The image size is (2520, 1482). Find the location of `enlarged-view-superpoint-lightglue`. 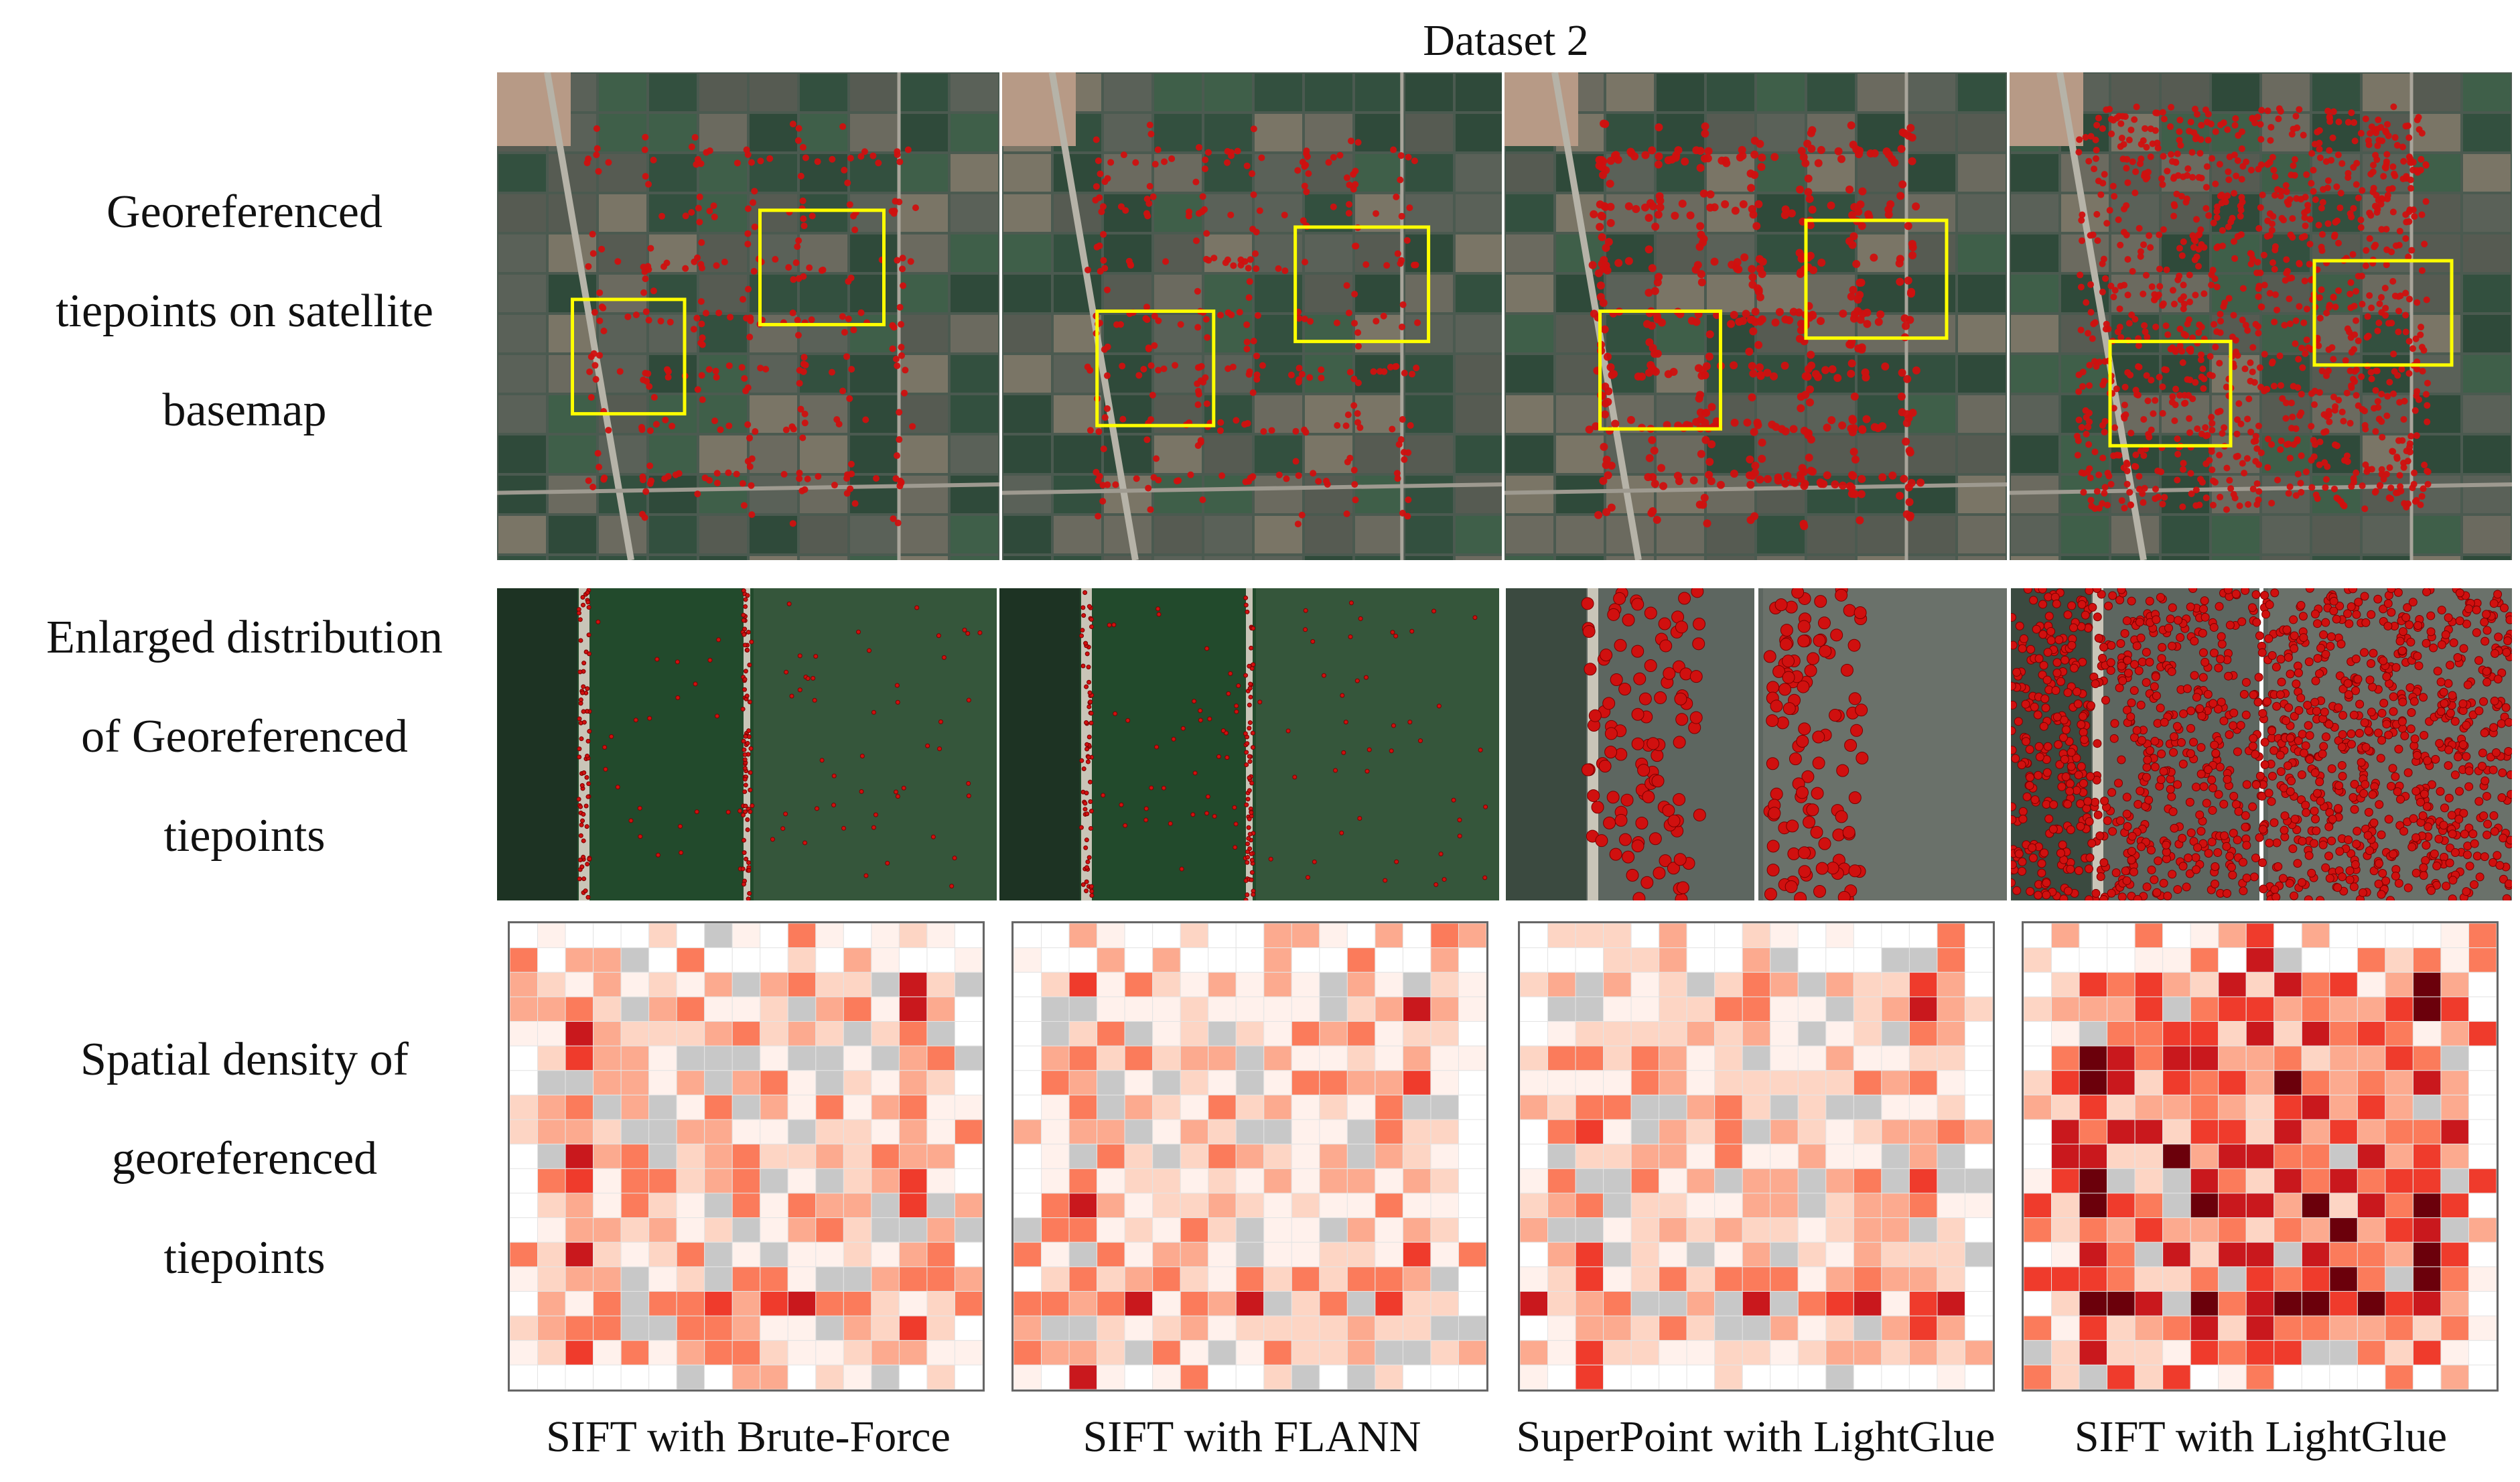

enlarged-view-superpoint-lightglue is located at coordinates (1757, 744).